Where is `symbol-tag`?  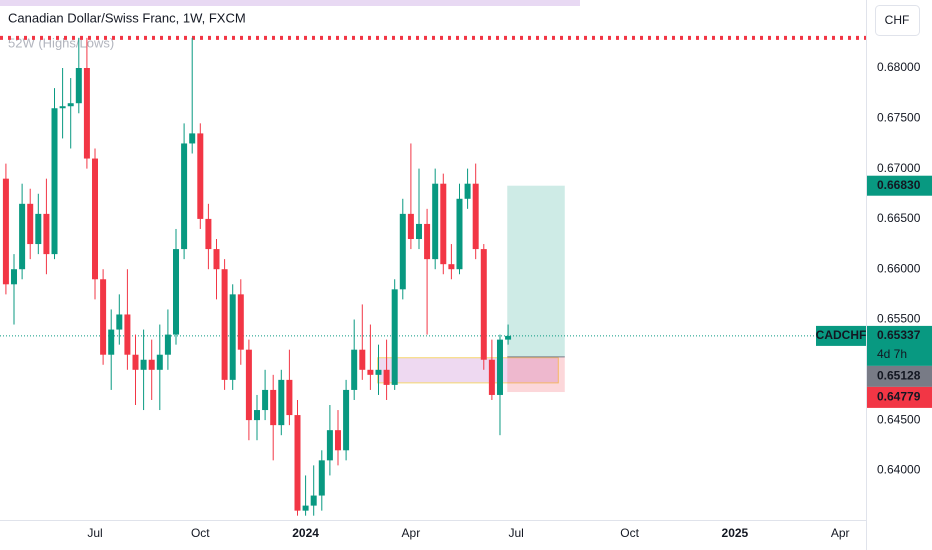
symbol-tag is located at coordinates (841, 335).